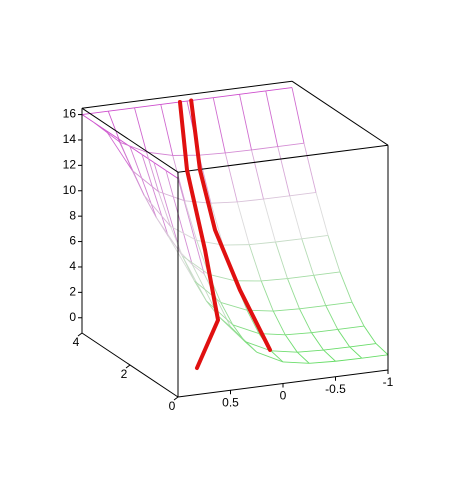 The image size is (474, 479). What do you see at coordinates (72, 215) in the screenshot?
I see `z-tick-label: 8` at bounding box center [72, 215].